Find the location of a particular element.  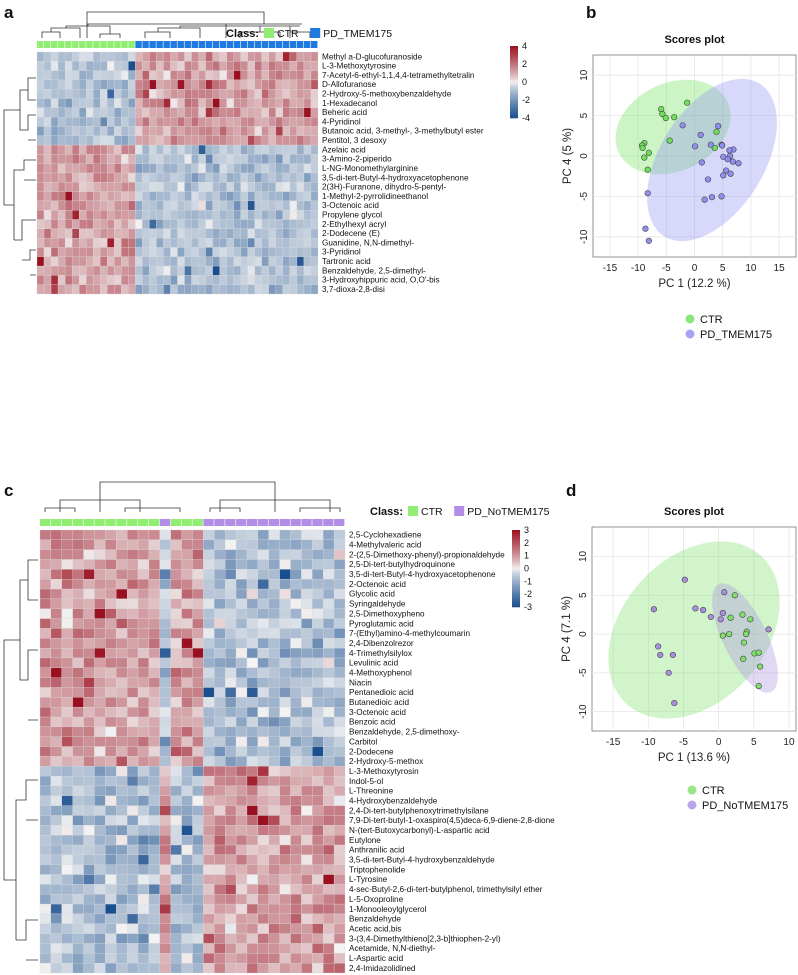

data-point-ctr is located at coordinates (730, 617).